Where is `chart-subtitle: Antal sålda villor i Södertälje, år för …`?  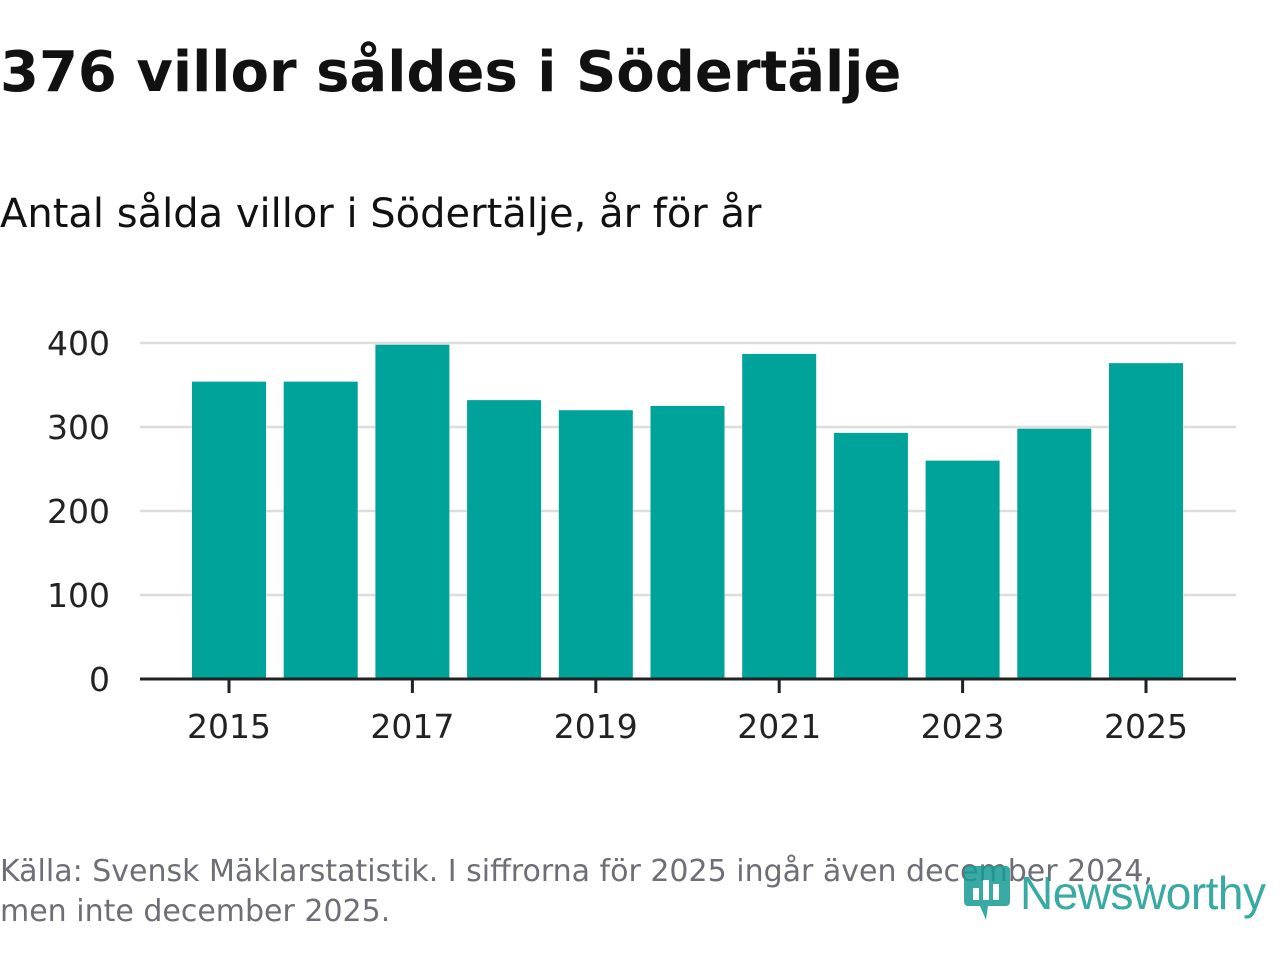 chart-subtitle: Antal sålda villor i Södertälje, år för … is located at coordinates (381, 214).